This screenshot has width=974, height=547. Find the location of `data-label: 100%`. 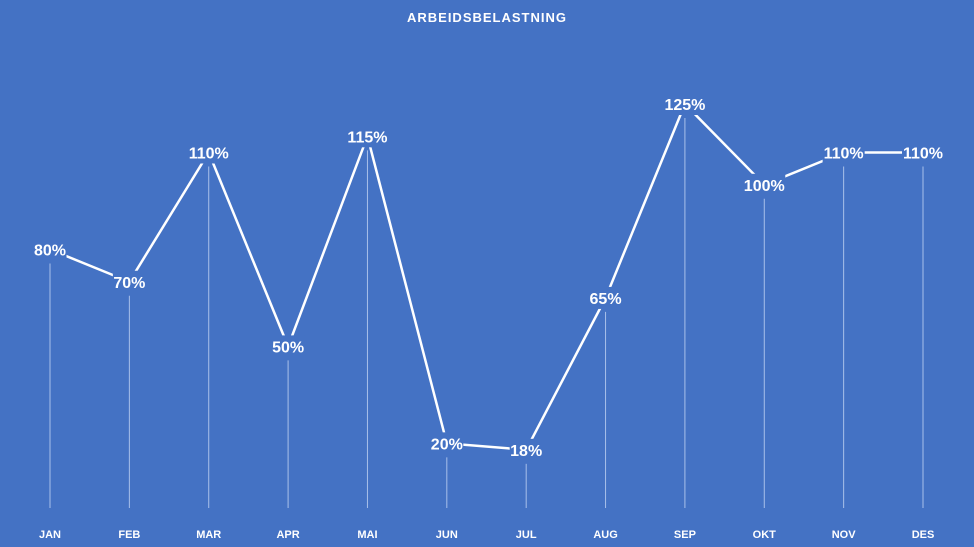

data-label: 100% is located at coordinates (764, 186).